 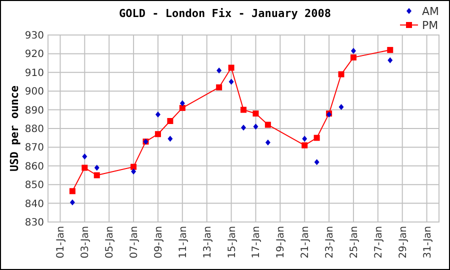 What do you see at coordinates (14, 128) in the screenshot?
I see `y-axis-title: USD per ounce` at bounding box center [14, 128].